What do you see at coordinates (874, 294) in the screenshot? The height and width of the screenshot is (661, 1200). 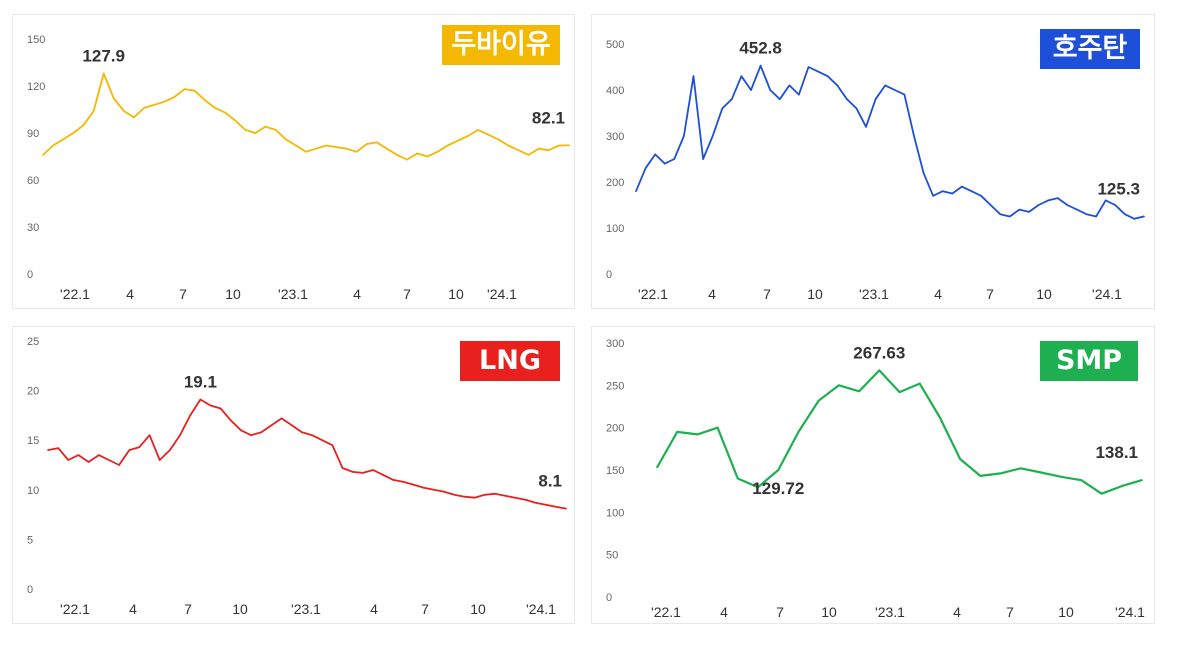 I see `coal-x-tick-label: '23.1` at bounding box center [874, 294].